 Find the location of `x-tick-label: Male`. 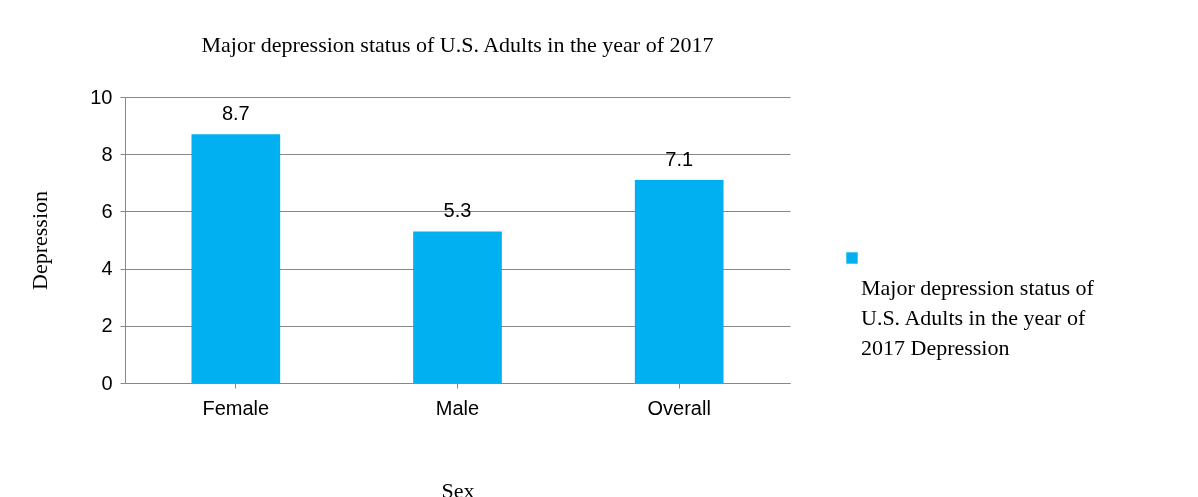

x-tick-label: Male is located at coordinates (457, 407).